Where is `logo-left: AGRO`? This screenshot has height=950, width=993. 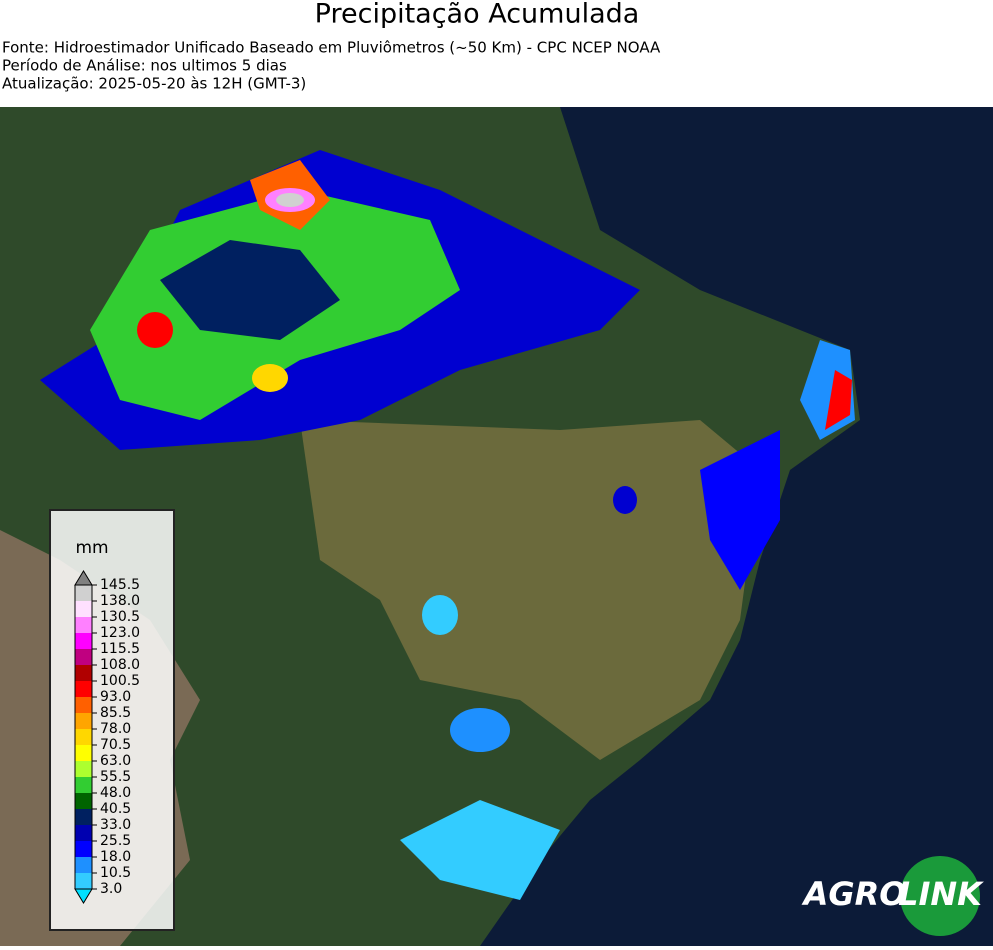 logo-left: AGRO is located at coordinates (854, 894).